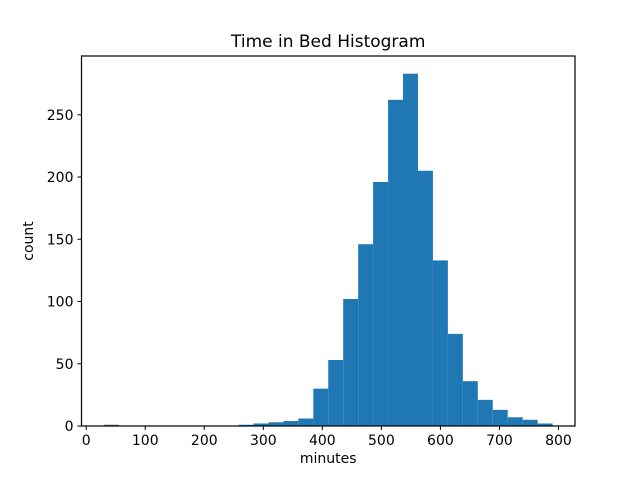 The height and width of the screenshot is (479, 639). What do you see at coordinates (145, 441) in the screenshot?
I see `x-tick-label: 100` at bounding box center [145, 441].